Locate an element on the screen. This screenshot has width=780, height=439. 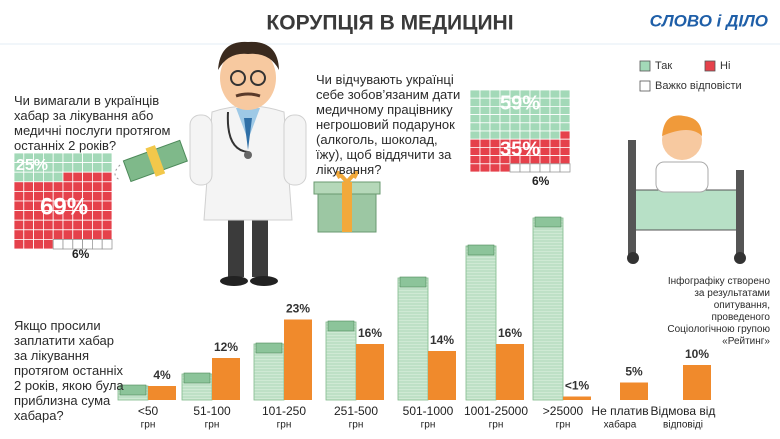
gift-illustration is located at coordinates (347, 201).